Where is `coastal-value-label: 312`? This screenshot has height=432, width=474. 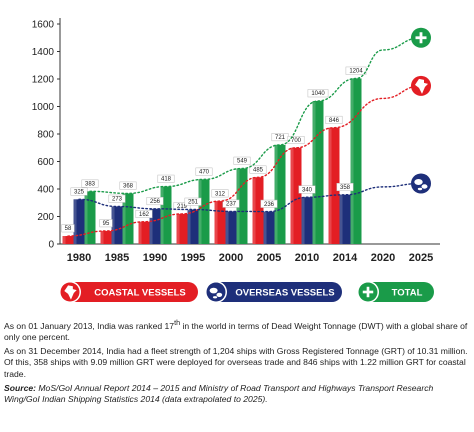
coastal-value-label: 312 is located at coordinates (220, 194).